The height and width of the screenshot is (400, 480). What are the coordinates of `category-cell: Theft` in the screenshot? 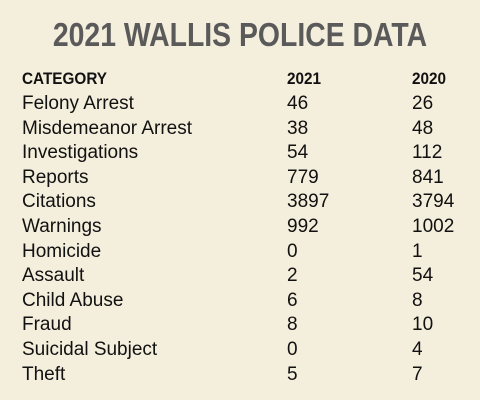 It's located at (44, 374).